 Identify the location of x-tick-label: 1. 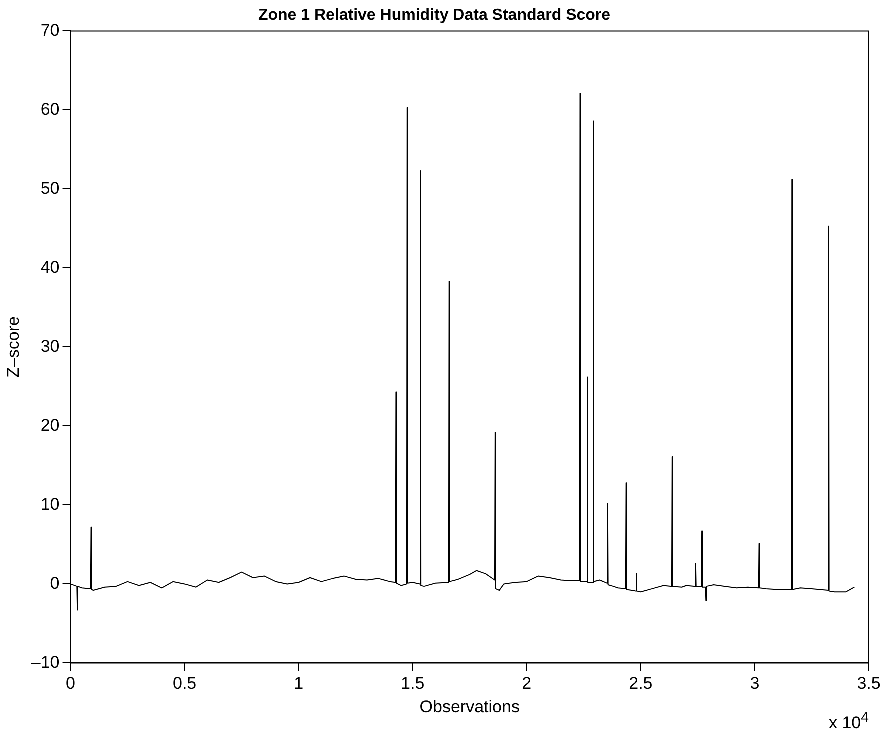
(299, 684).